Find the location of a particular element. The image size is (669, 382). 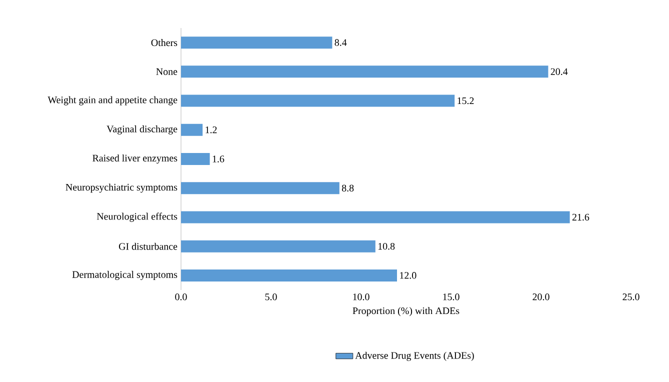

y-tick-label: Dermatological symptoms is located at coordinates (125, 275).